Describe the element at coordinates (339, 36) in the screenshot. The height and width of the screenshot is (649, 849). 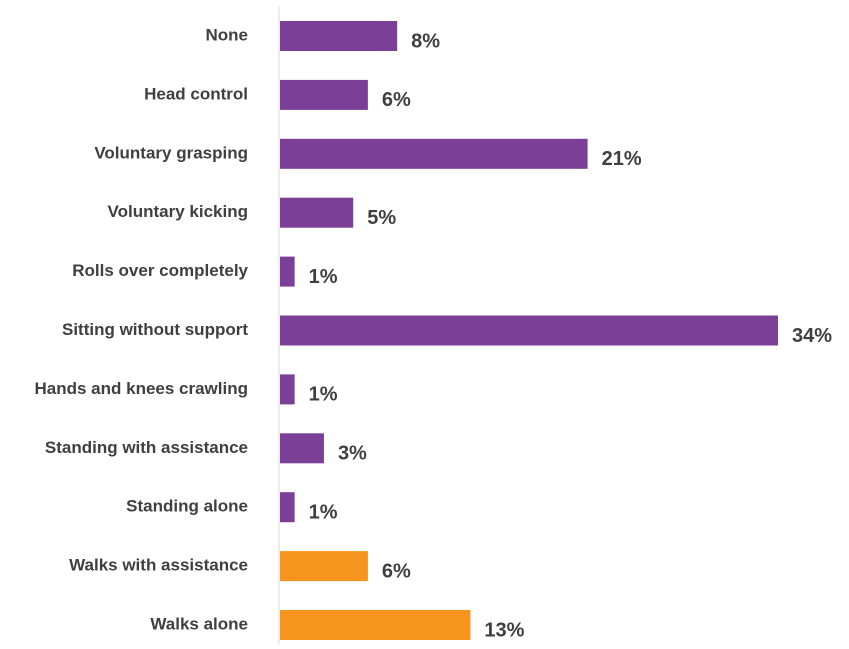
I see `bar-none` at that location.